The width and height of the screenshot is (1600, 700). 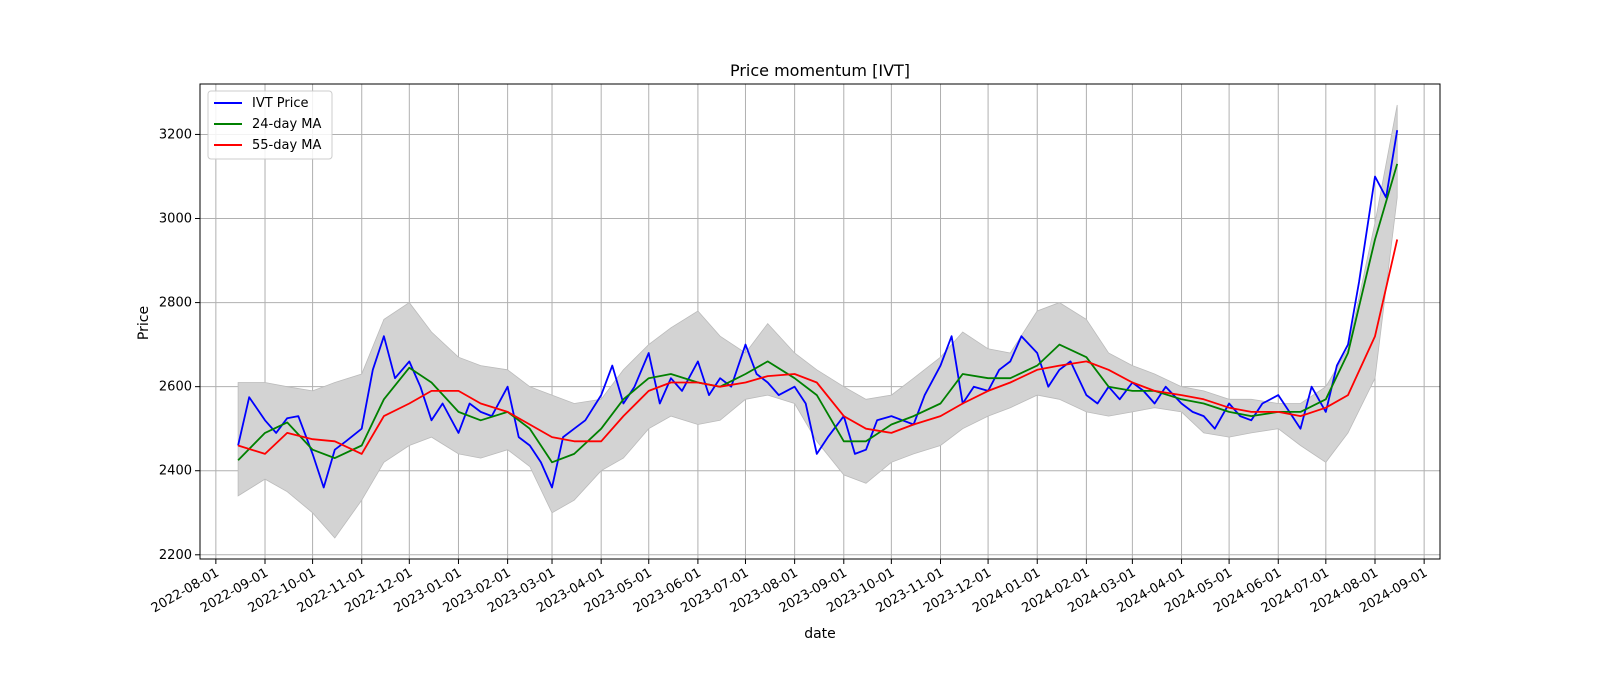 I want to click on legend-label-ma-long: 55-day MA, so click(x=286, y=145).